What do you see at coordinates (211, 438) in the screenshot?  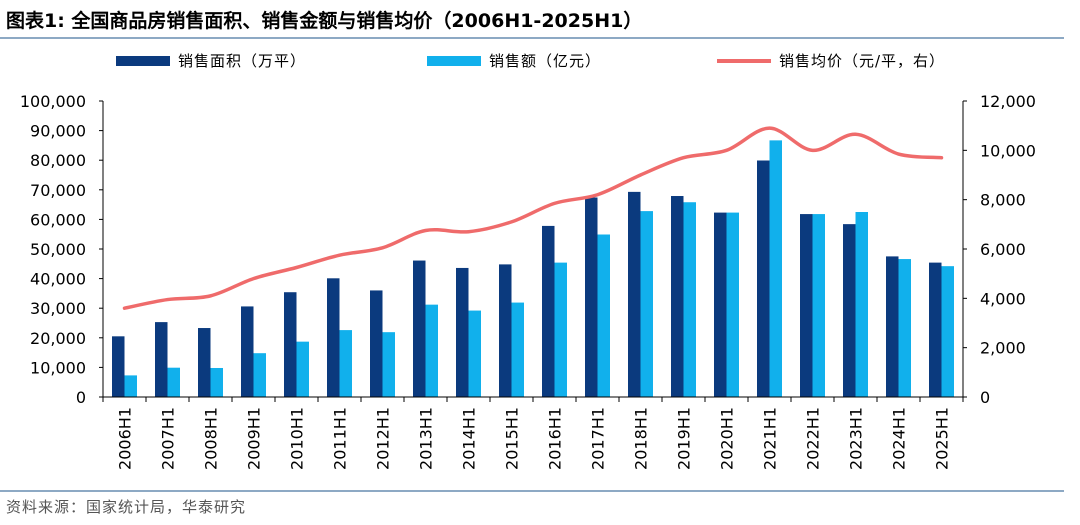 I see `x-tick-label: 2008H1` at bounding box center [211, 438].